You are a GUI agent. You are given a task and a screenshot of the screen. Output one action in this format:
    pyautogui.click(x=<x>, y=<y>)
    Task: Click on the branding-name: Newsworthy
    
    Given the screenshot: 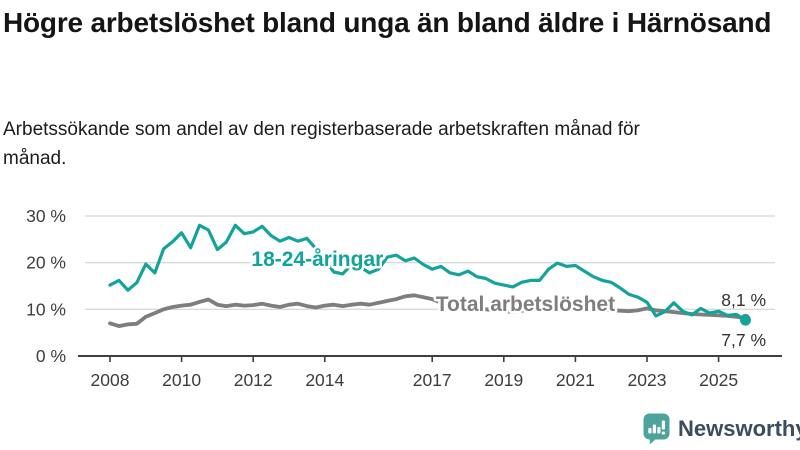 What is the action you would take?
    pyautogui.click(x=739, y=428)
    